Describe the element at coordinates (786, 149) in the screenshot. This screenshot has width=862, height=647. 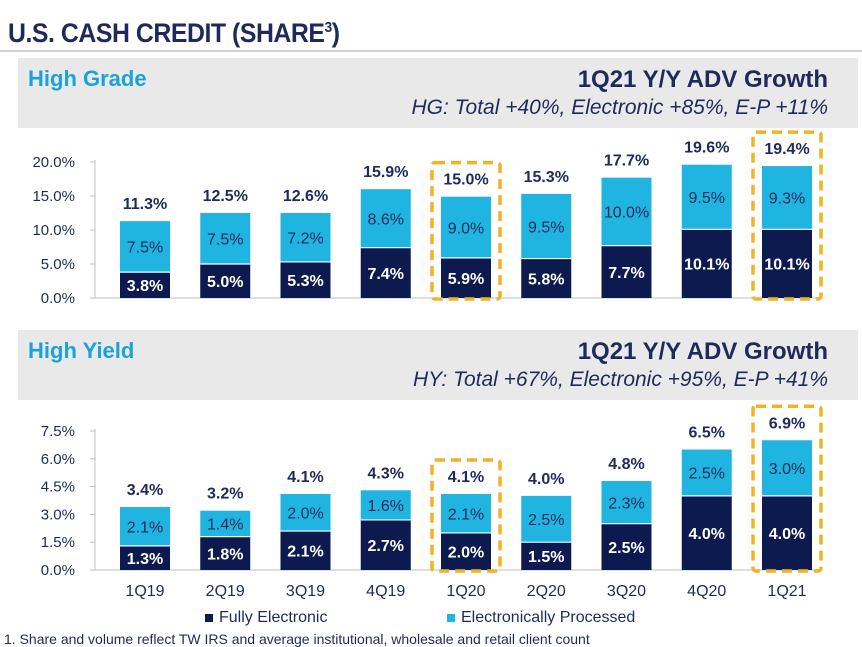
I see `hg-total-label: 19.4%` at that location.